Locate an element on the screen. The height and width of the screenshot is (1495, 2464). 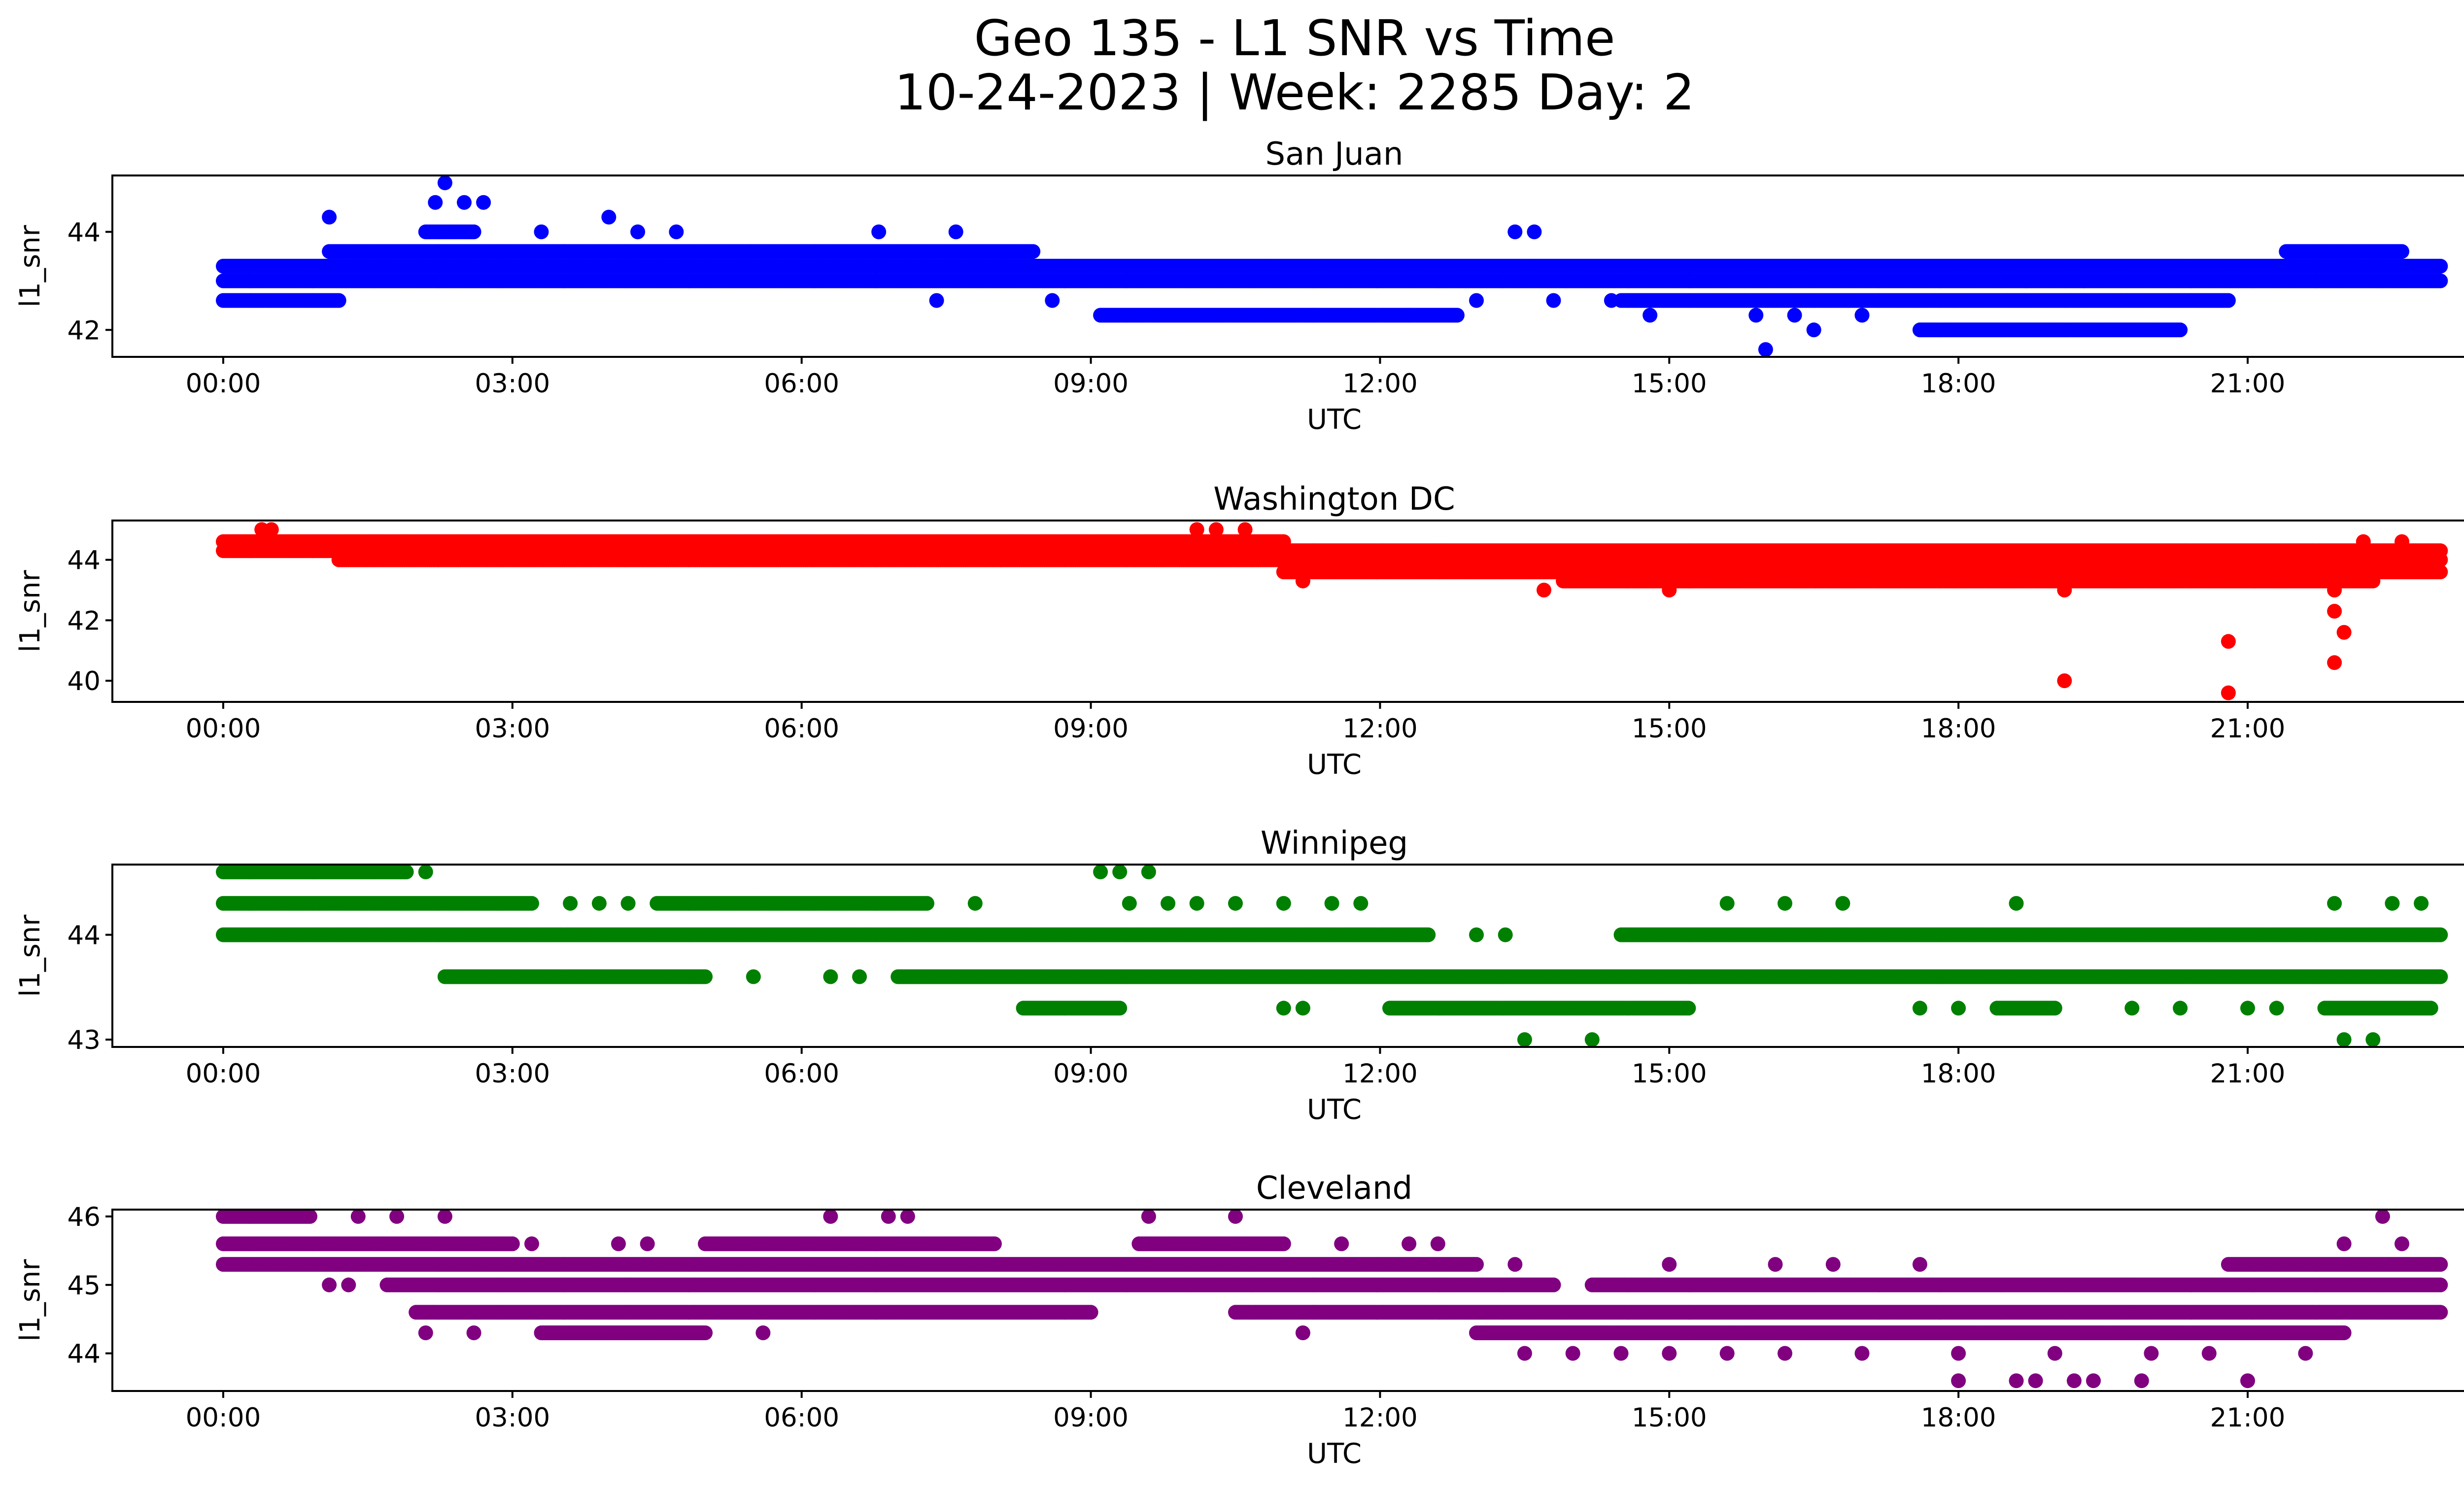
y-tick-label: 44 is located at coordinates (84, 232).